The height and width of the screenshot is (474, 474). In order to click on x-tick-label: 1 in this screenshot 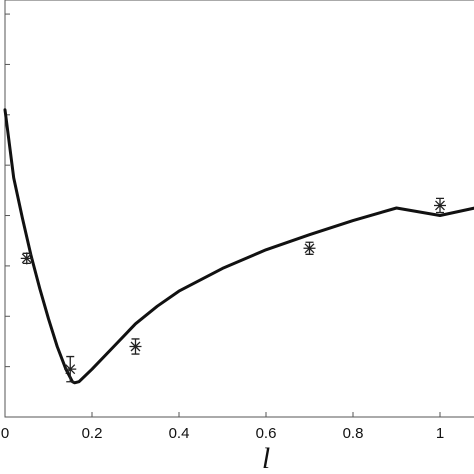, I will do `click(440, 433)`.